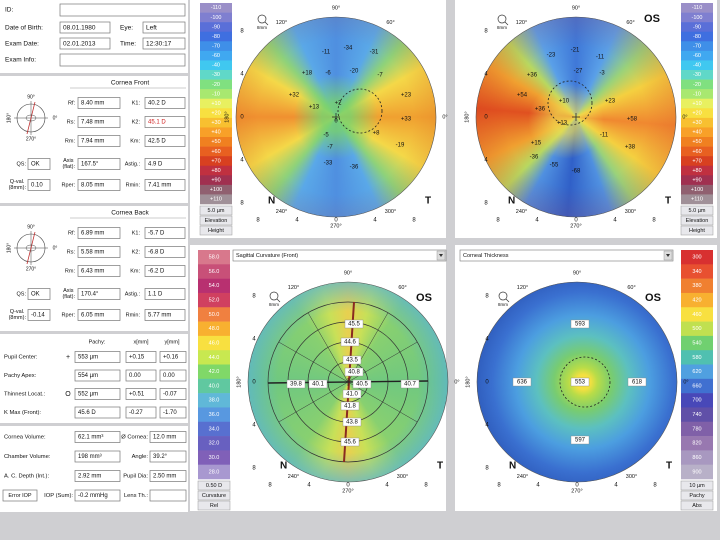 The width and height of the screenshot is (720, 540). Describe the element at coordinates (534, 158) in the screenshot. I see `map-value: -36` at that location.